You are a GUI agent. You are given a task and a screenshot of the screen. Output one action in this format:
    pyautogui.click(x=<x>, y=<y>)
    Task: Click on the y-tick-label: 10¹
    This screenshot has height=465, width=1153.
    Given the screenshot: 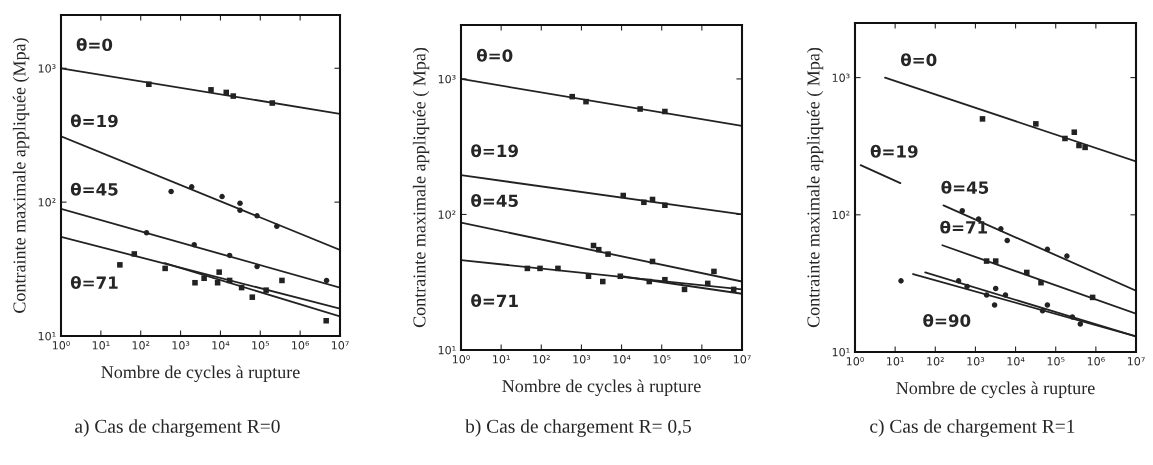 What is the action you would take?
    pyautogui.click(x=47, y=336)
    